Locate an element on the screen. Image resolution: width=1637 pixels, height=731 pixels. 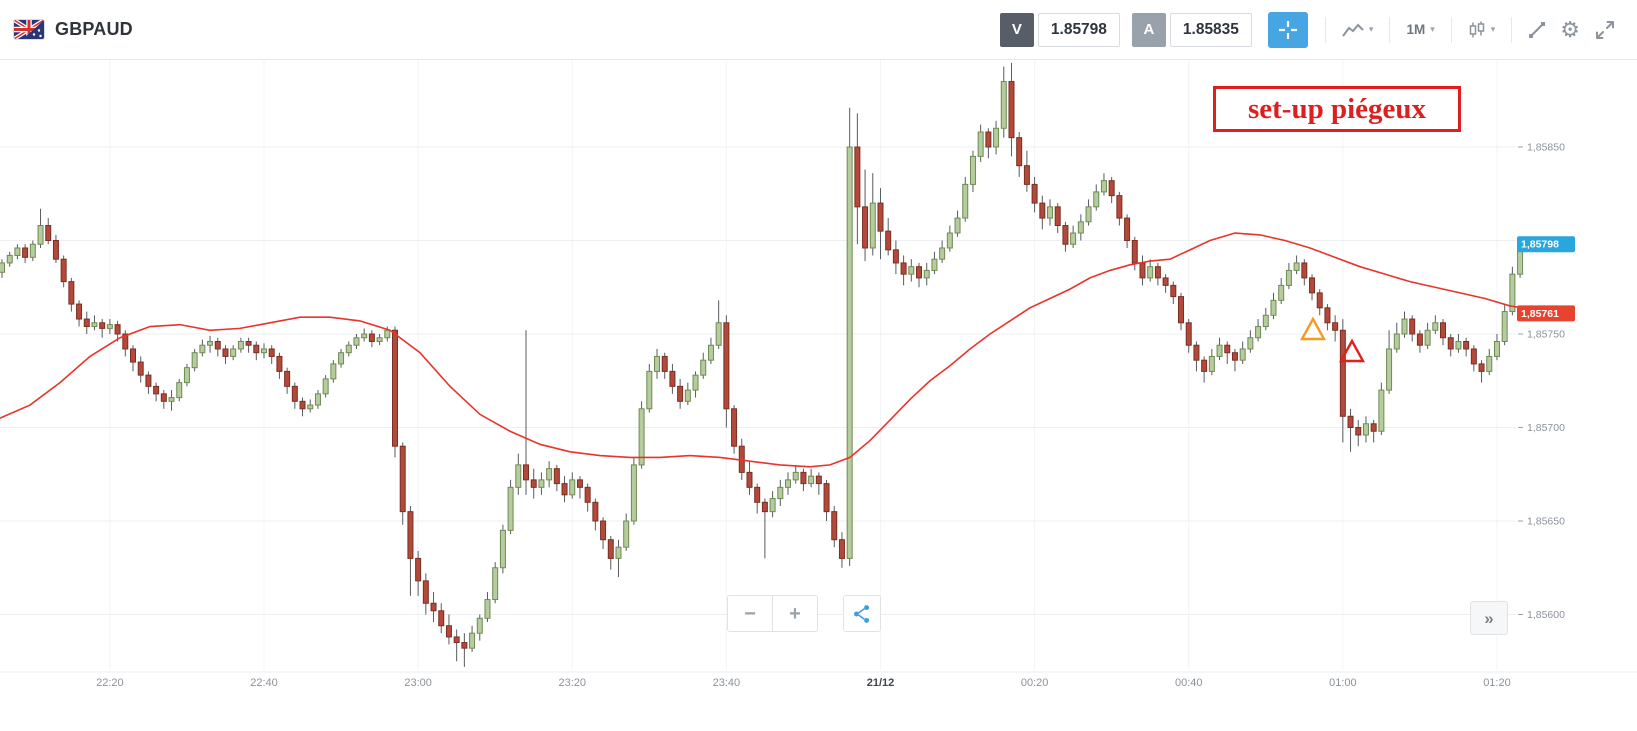
timeframe-label: 1M is located at coordinates (1416, 29).